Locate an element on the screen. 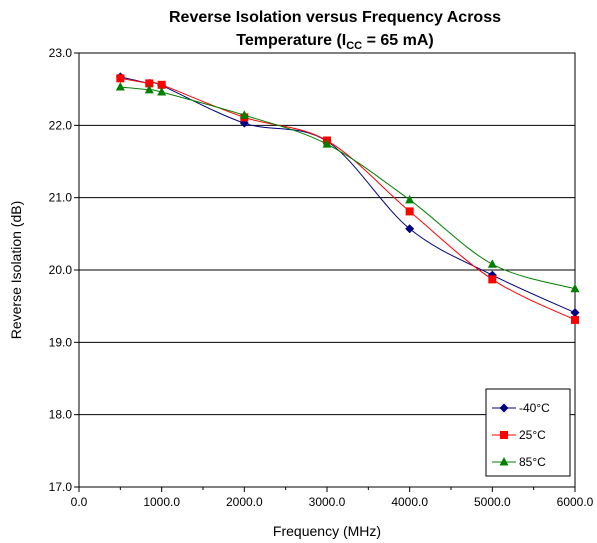  chart-title-line-2-prefix: Temperature (I is located at coordinates (291, 40).